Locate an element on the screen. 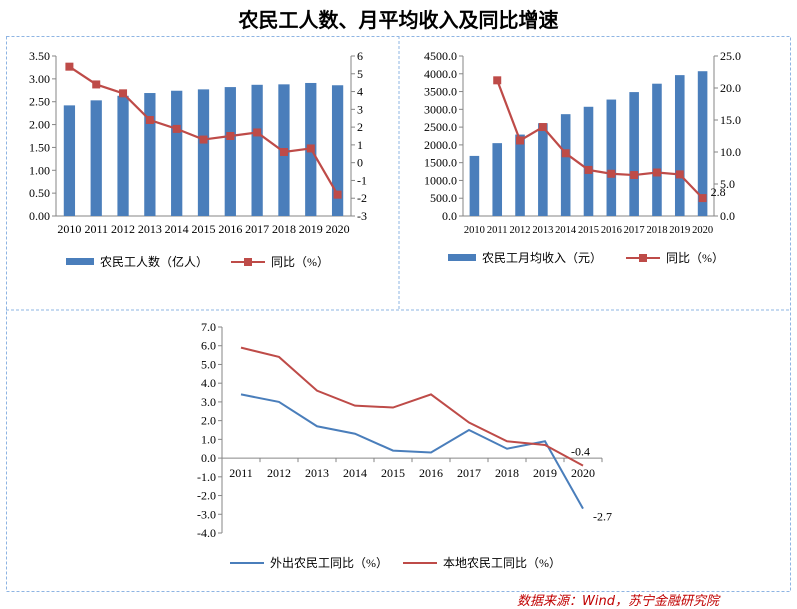 The width and height of the screenshot is (797, 609). y-tick-label: 2.0 is located at coordinates (208, 421).